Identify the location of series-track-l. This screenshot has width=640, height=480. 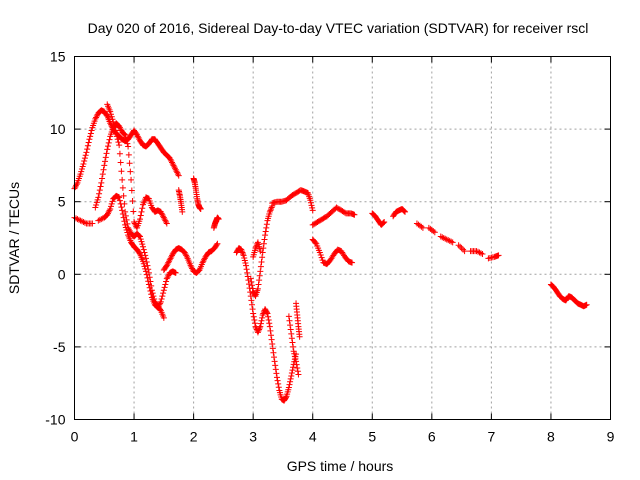
(293, 345).